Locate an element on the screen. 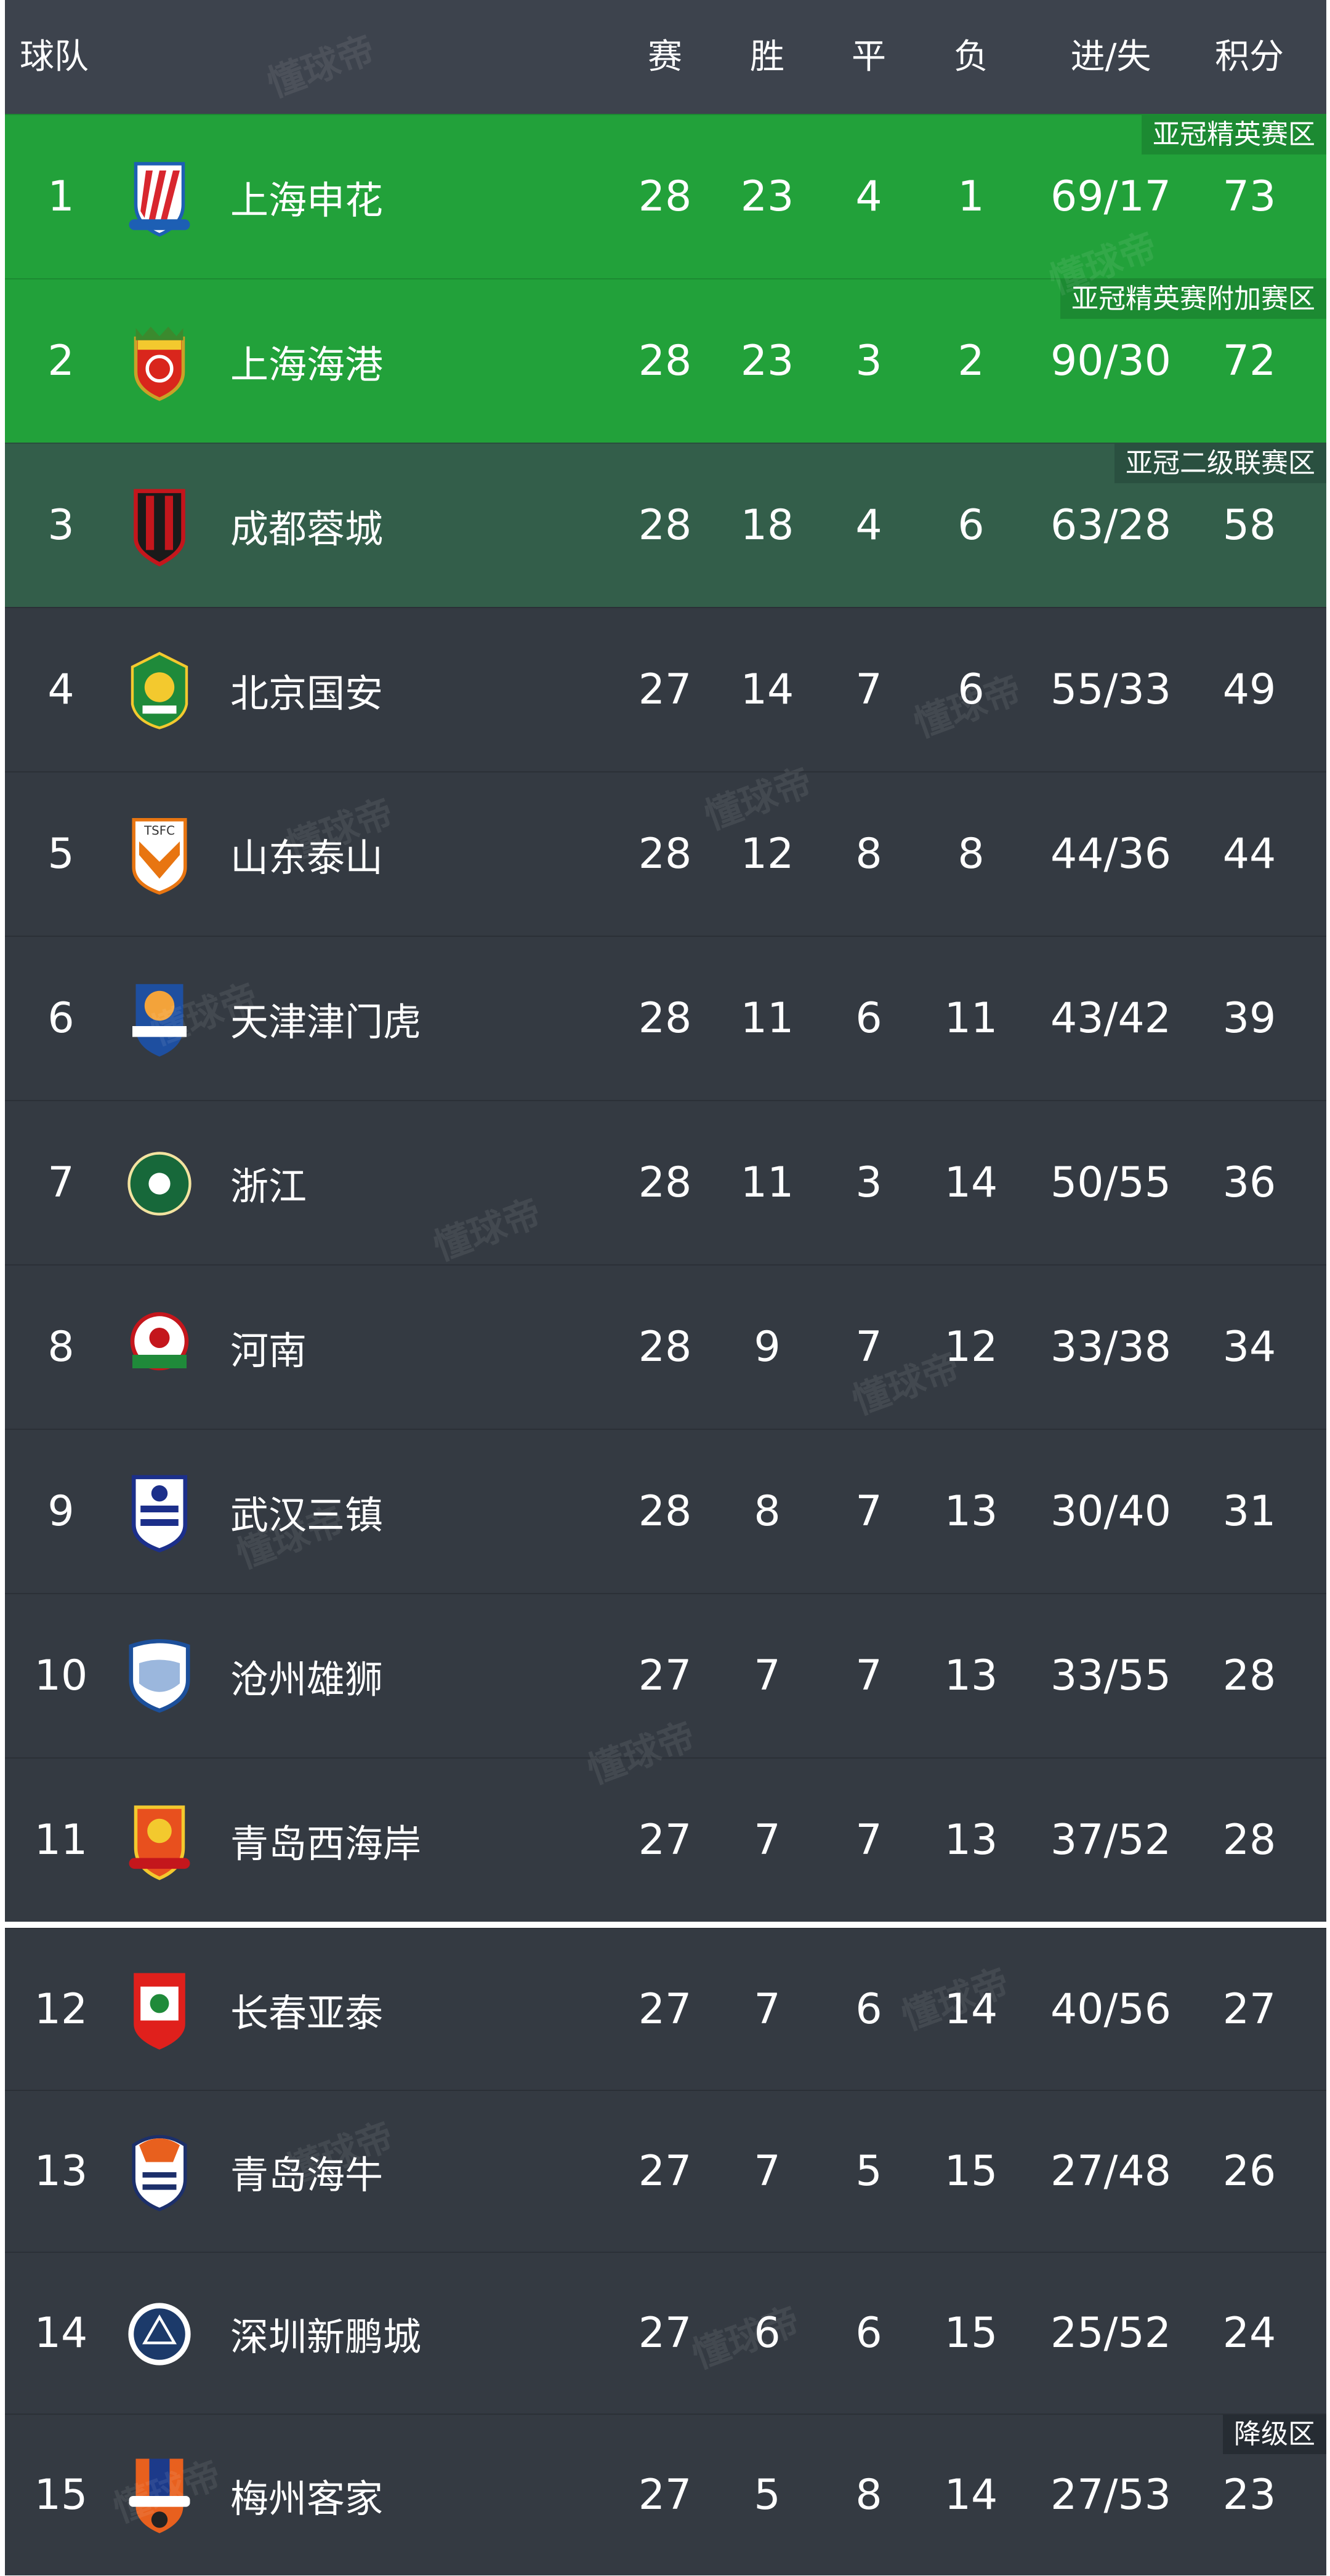  zone-badge: 降级区 is located at coordinates (1274, 2434).